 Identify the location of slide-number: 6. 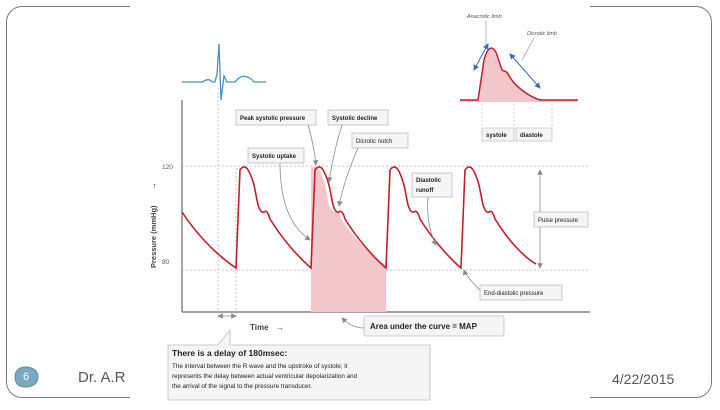
(26, 377).